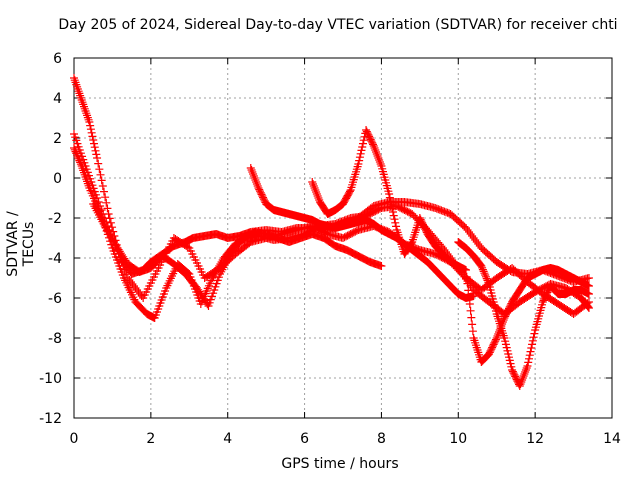 This screenshot has height=480, width=640. Describe the element at coordinates (57, 179) in the screenshot. I see `y-tick-label: 0` at that location.